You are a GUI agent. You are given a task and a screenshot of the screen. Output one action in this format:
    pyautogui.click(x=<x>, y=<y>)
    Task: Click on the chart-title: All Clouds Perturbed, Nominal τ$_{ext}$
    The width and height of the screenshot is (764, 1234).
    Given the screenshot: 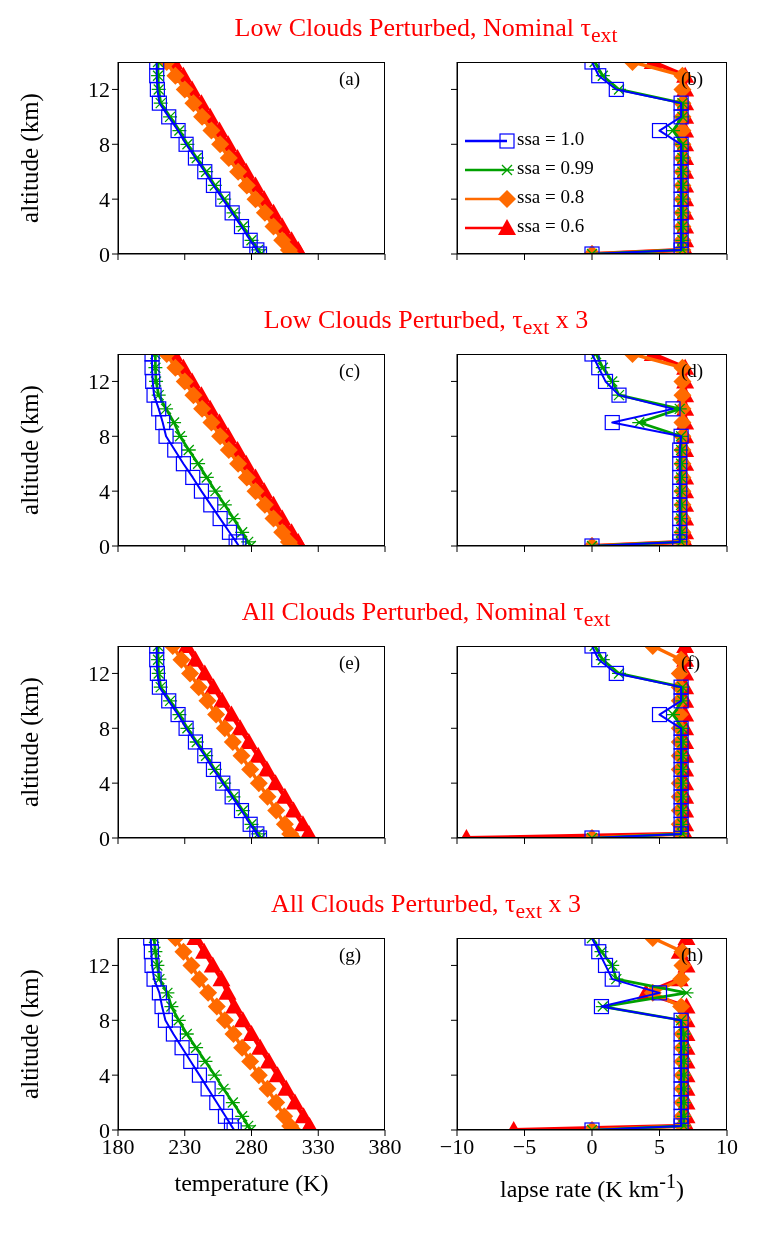 What is the action you would take?
    pyautogui.click(x=426, y=615)
    